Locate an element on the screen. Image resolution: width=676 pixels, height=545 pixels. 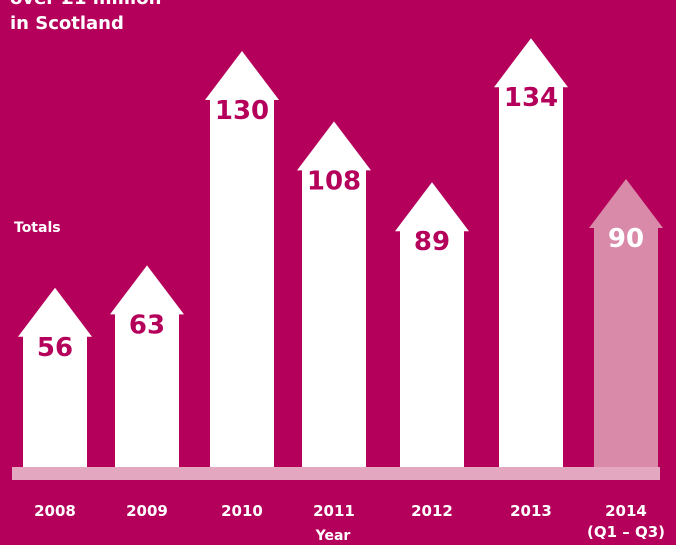
value-label-2014: 90 is located at coordinates (626, 239).